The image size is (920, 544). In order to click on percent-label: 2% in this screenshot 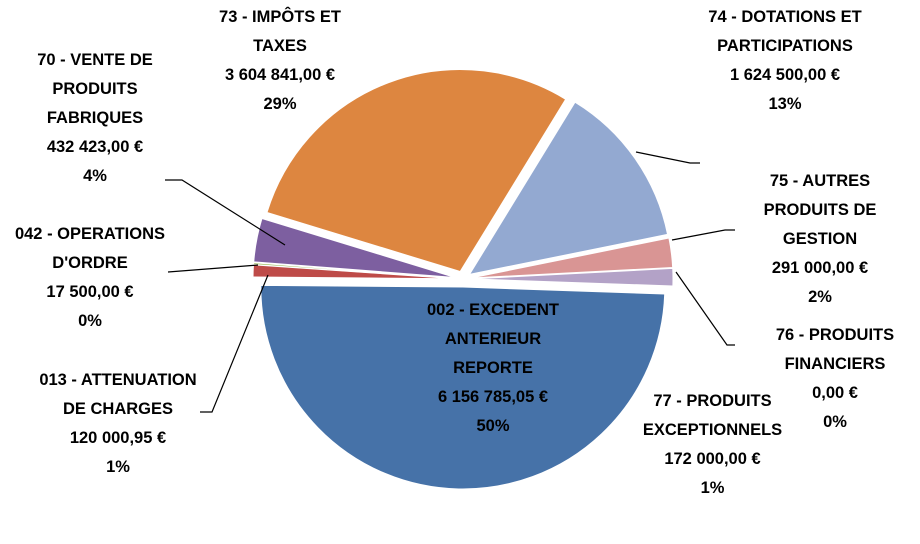, I will do `click(820, 297)`.